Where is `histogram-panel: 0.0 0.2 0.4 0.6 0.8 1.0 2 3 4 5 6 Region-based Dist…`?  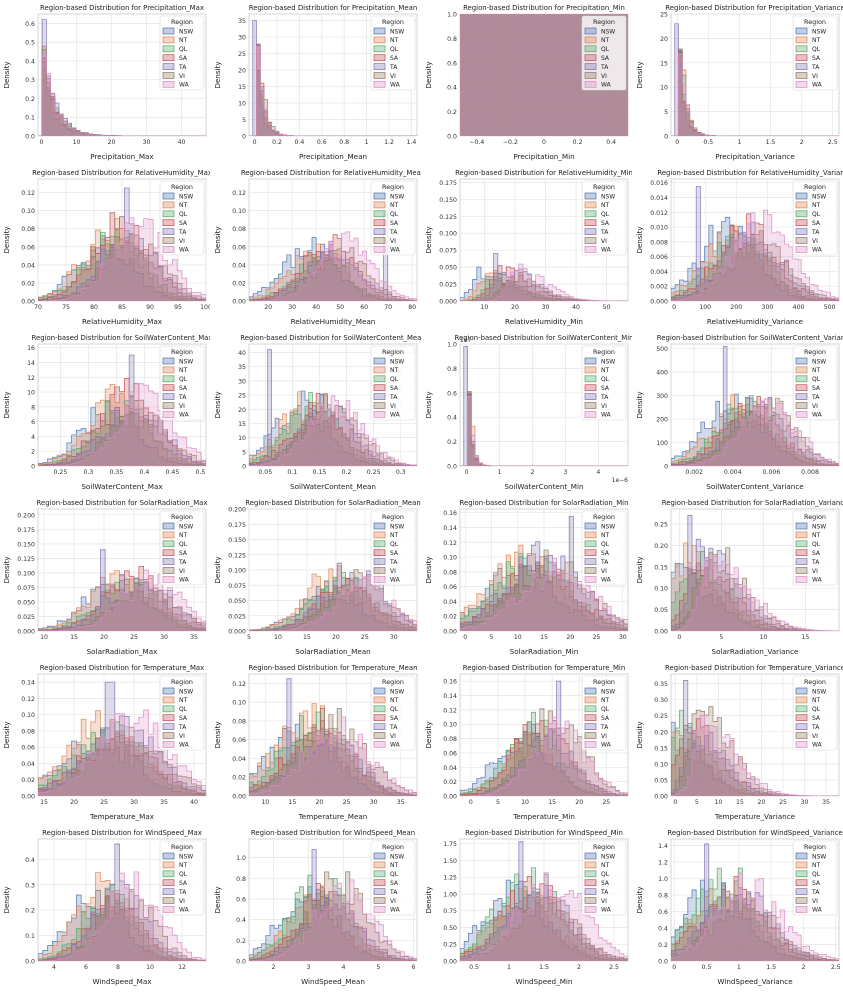 histogram-panel: 0.0 0.2 0.4 0.6 0.8 1.0 2 3 4 5 6 Region-based Dist… is located at coordinates (316, 906).